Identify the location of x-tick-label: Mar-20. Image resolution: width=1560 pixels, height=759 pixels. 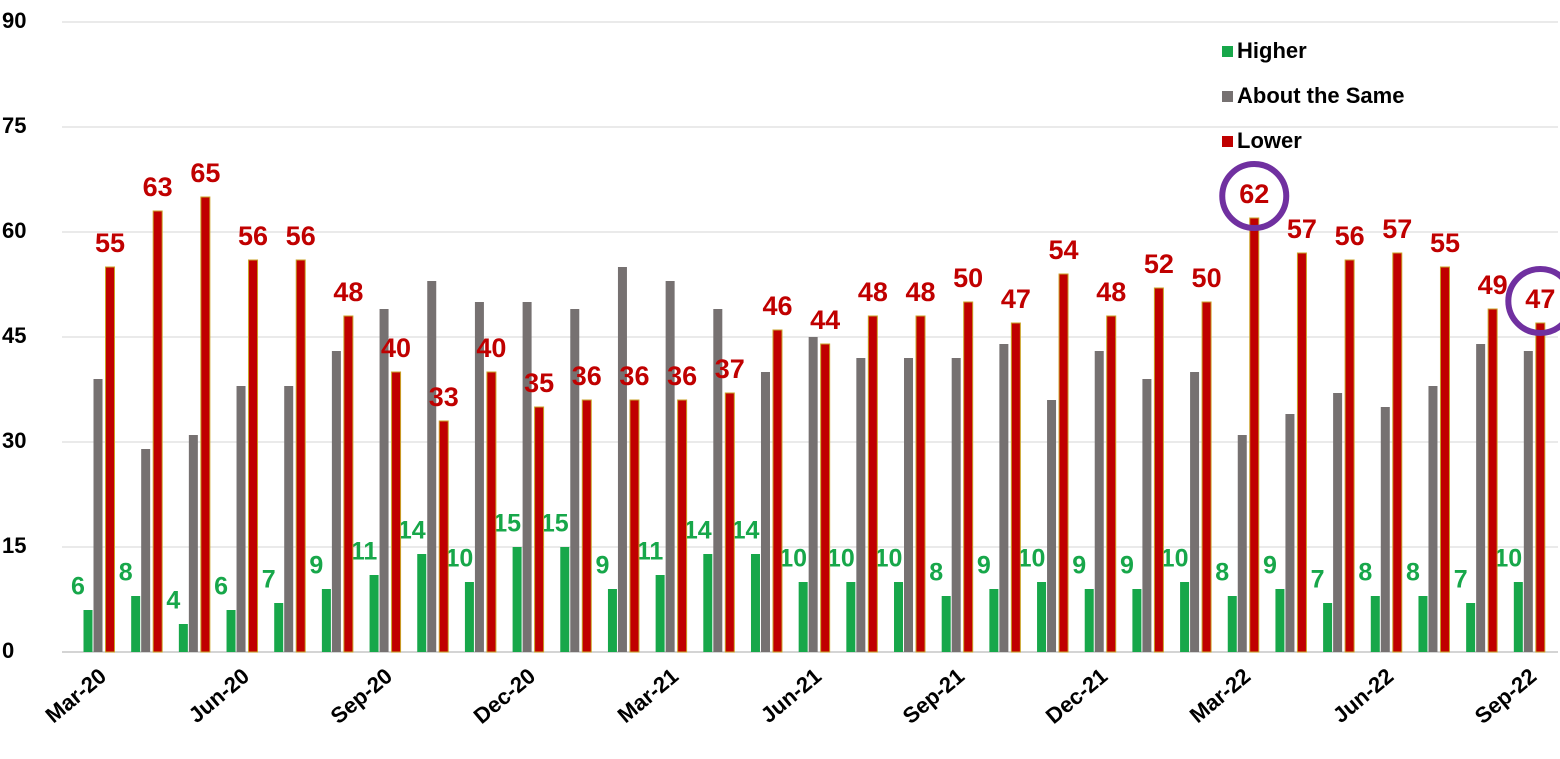
(76, 695).